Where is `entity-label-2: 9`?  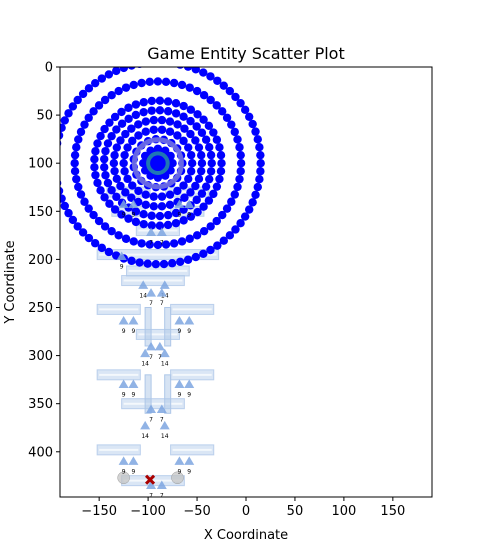 entity-label-2: 9 is located at coordinates (180, 215).